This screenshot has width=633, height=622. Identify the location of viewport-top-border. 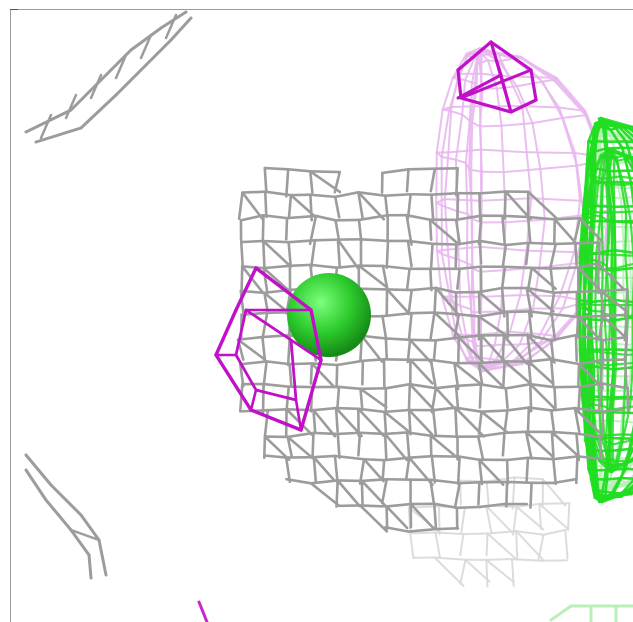
(321, 9).